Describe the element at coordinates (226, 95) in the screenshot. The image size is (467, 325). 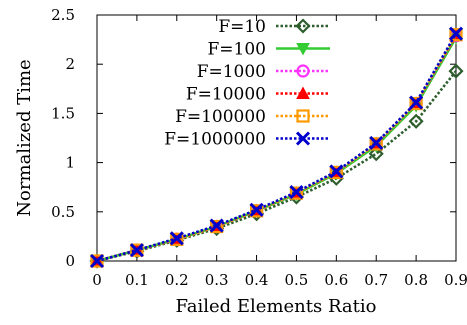
I see `legend-label: F=10000` at that location.